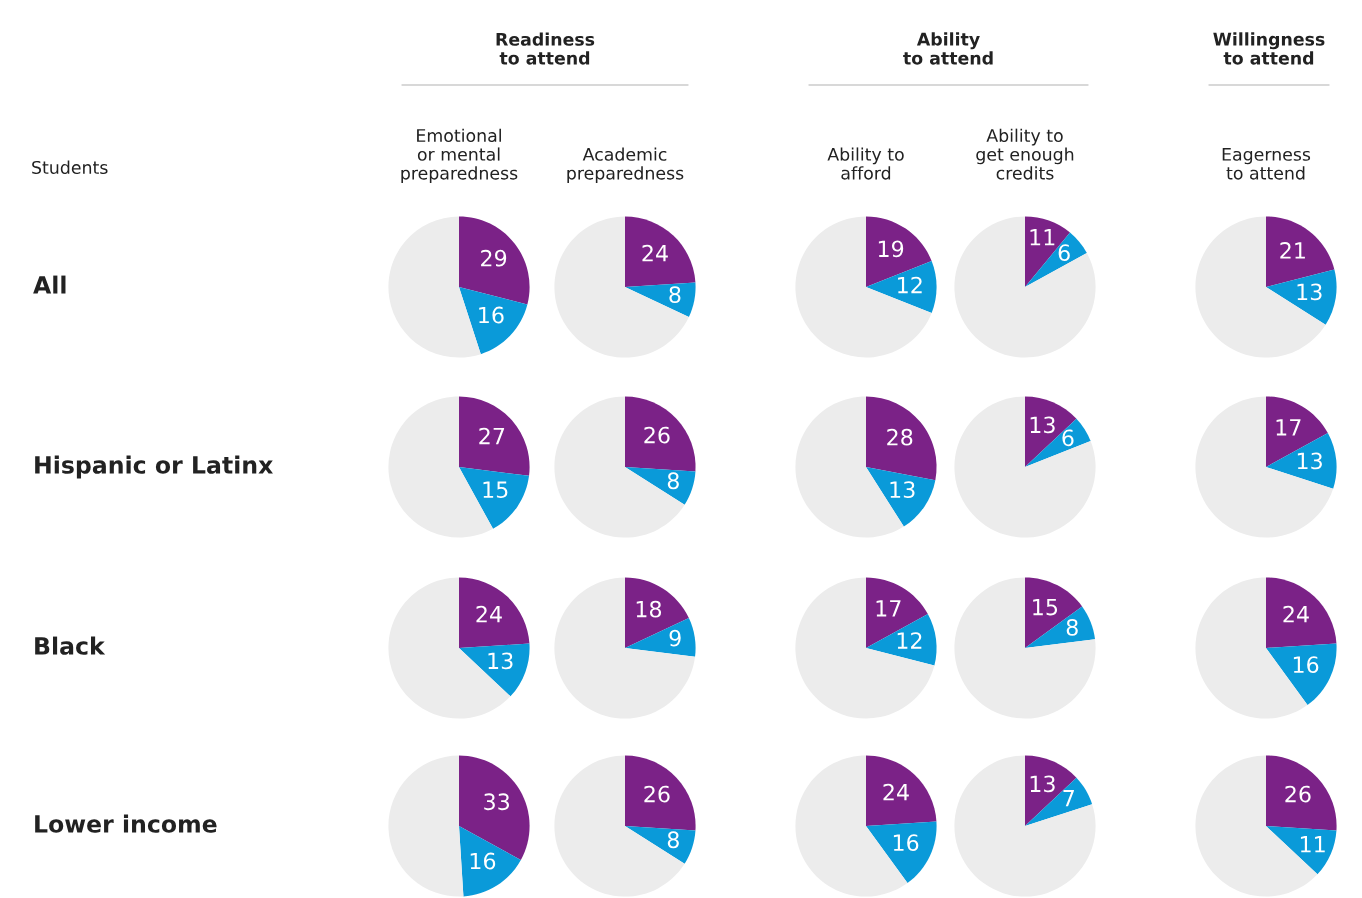  Describe the element at coordinates (1269, 48) in the screenshot. I see `chart-subtitle: Willingness to attend` at that location.